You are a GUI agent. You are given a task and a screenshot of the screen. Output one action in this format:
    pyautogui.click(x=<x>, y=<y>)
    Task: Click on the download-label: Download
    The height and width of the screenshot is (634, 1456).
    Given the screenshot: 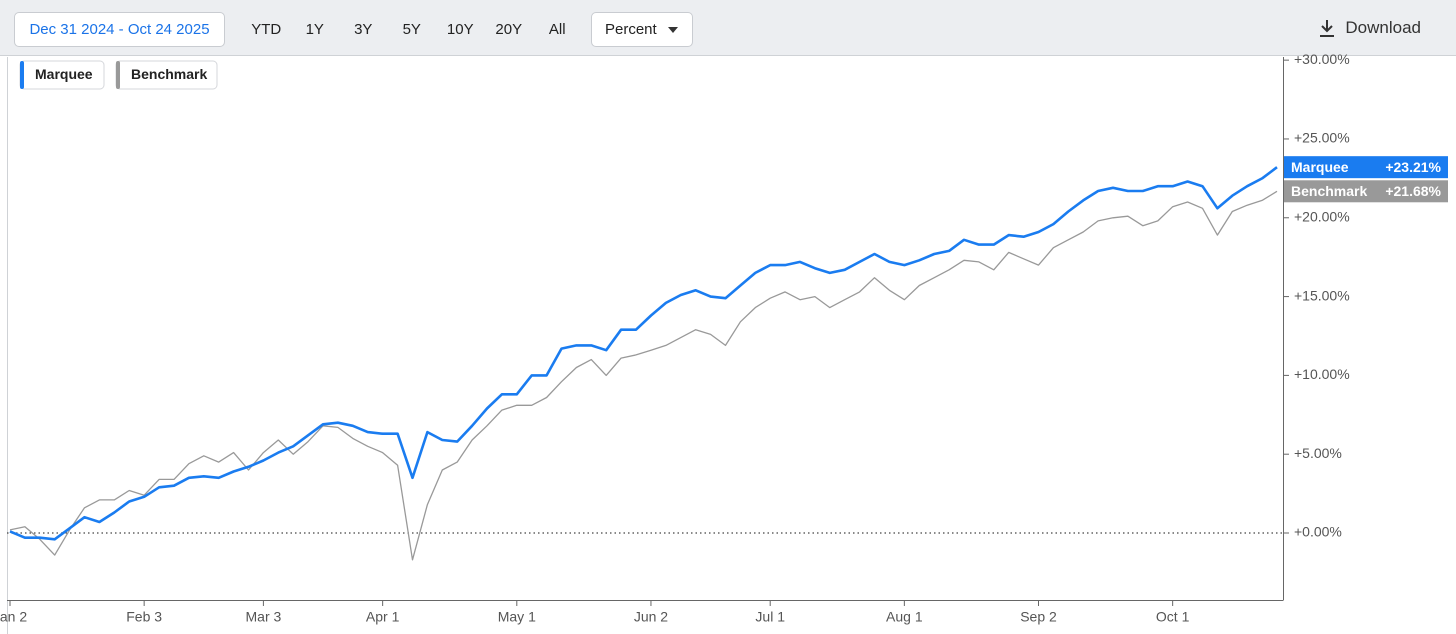 What is the action you would take?
    pyautogui.click(x=1383, y=27)
    